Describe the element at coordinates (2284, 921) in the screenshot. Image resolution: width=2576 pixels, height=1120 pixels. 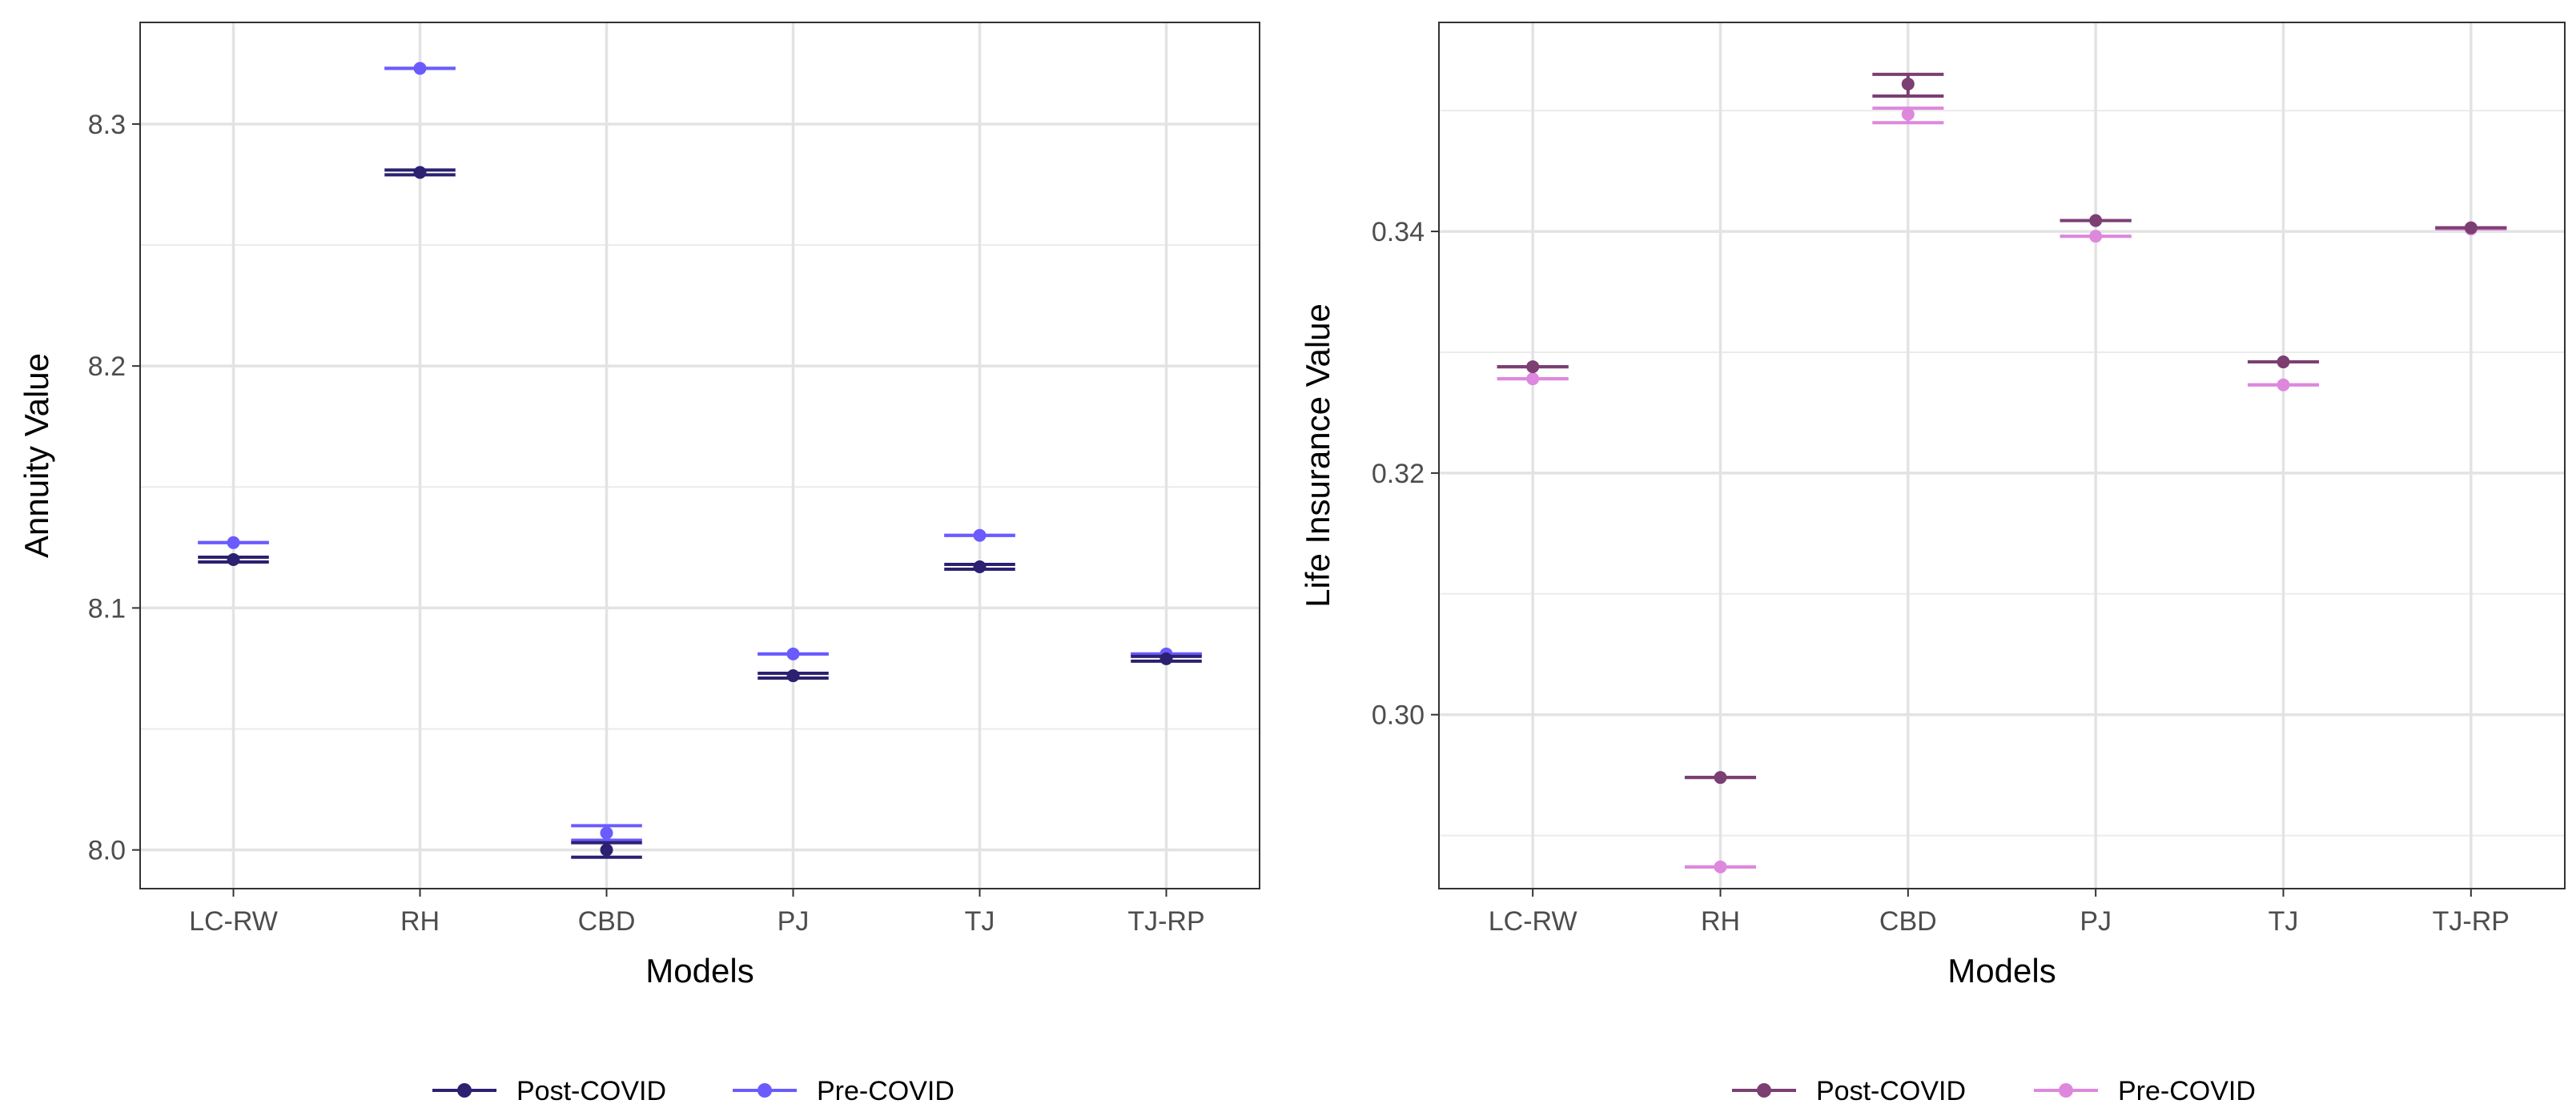
I see `life-x-tick-label: TJ` at that location.